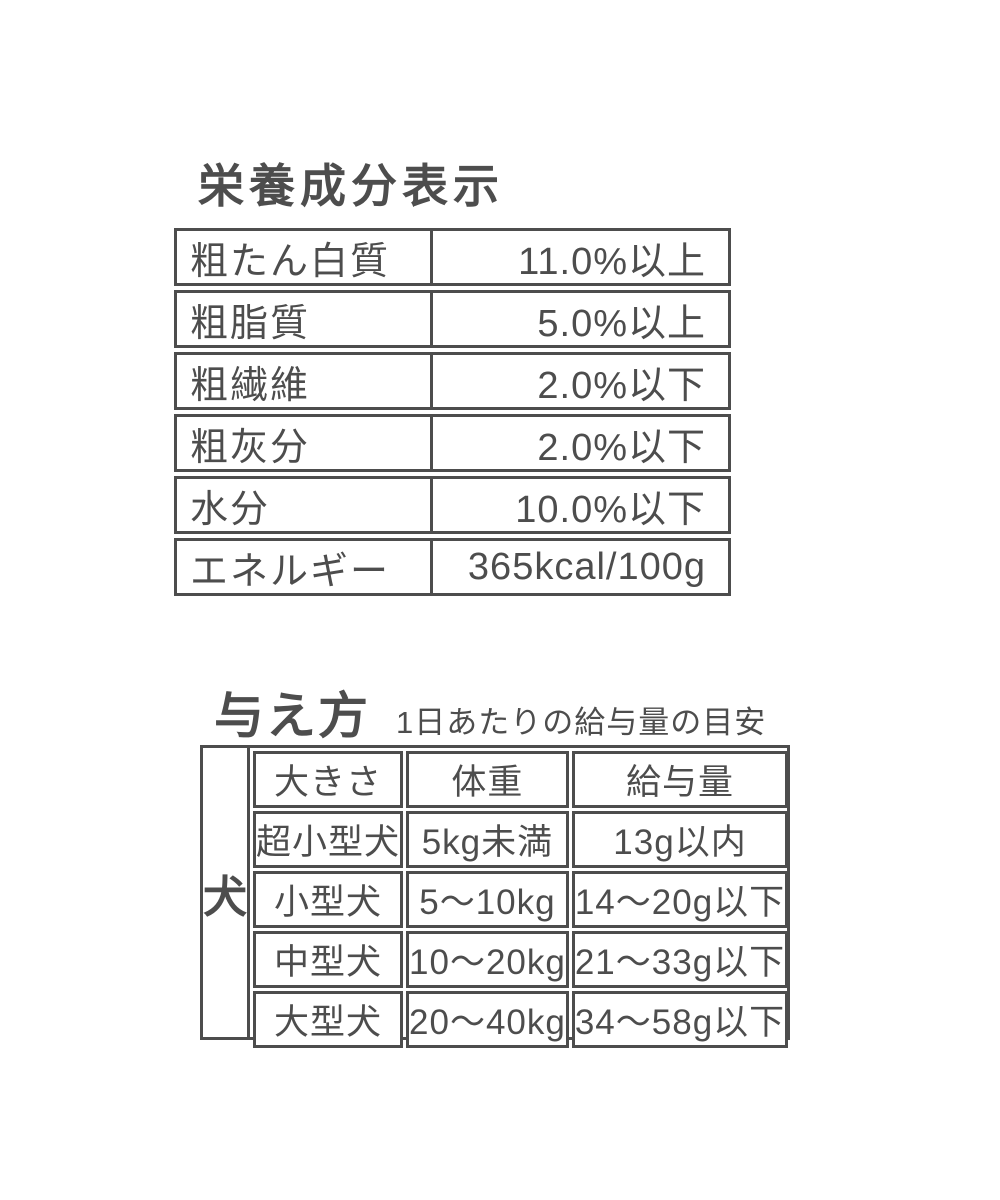 This screenshot has width=1000, height=1200. Describe the element at coordinates (292, 716) in the screenshot. I see `feeding-section-title: 与え方` at that location.